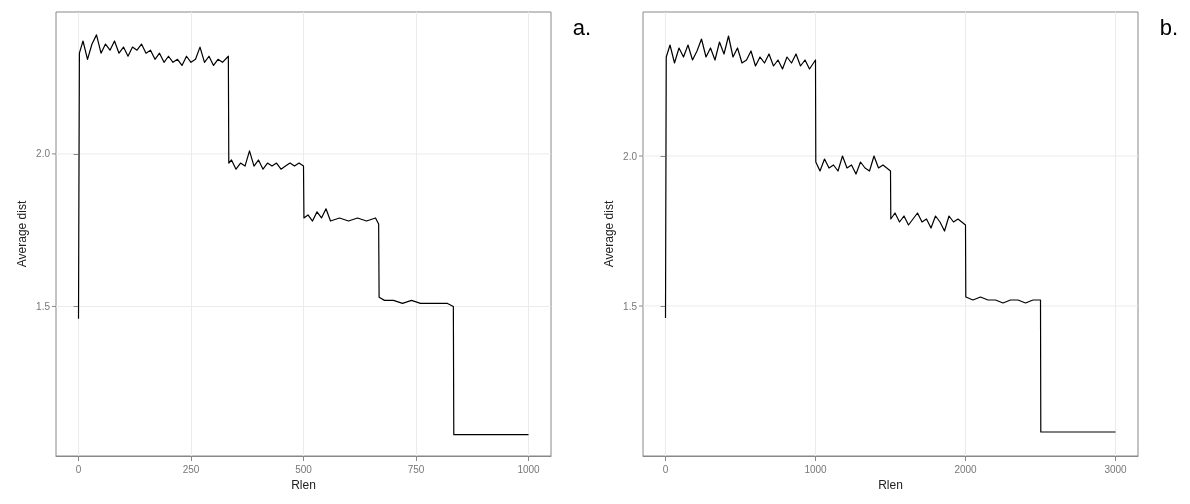 The width and height of the screenshot is (1190, 504). What do you see at coordinates (304, 469) in the screenshot?
I see `x-tick-label: 500` at bounding box center [304, 469].